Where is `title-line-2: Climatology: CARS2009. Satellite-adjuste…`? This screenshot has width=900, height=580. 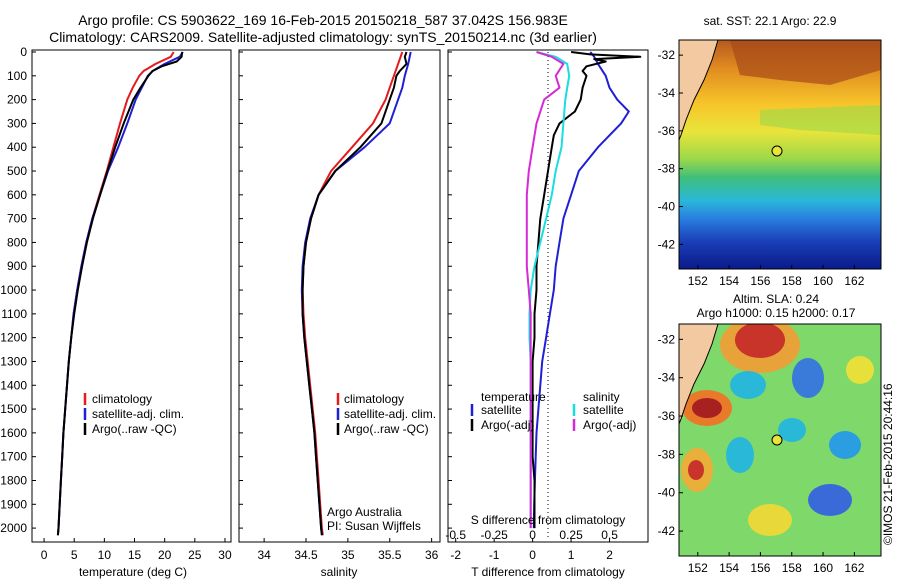 title-line-2: Climatology: CARS2009. Satellite-adjuste… is located at coordinates (323, 37).